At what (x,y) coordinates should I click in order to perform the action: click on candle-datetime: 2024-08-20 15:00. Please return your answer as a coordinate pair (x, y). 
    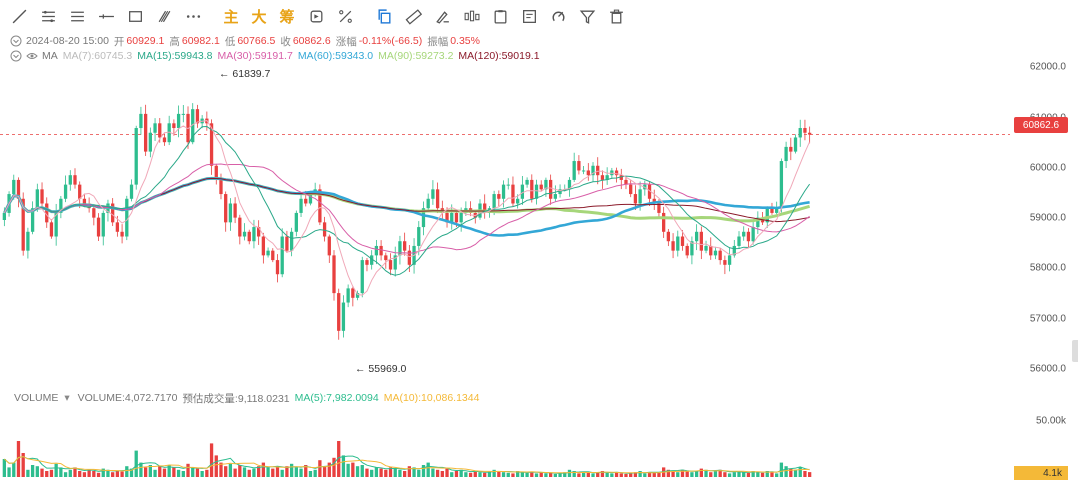
    Looking at the image, I should click on (67, 41).